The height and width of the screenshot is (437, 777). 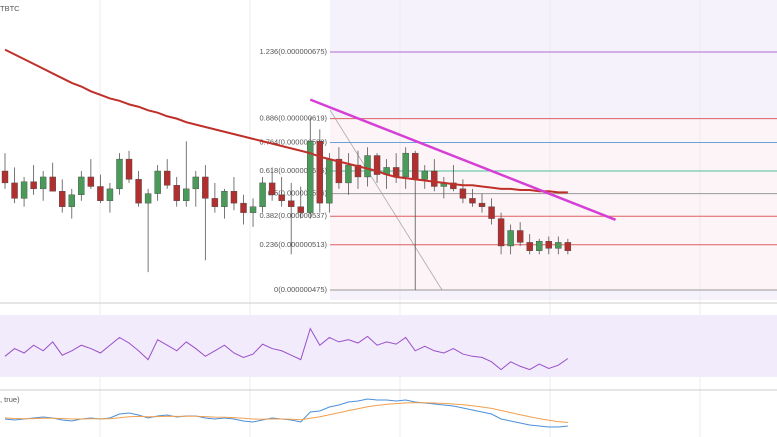 I want to click on fib-label: 0.886(0.000000619), so click(x=293, y=118).